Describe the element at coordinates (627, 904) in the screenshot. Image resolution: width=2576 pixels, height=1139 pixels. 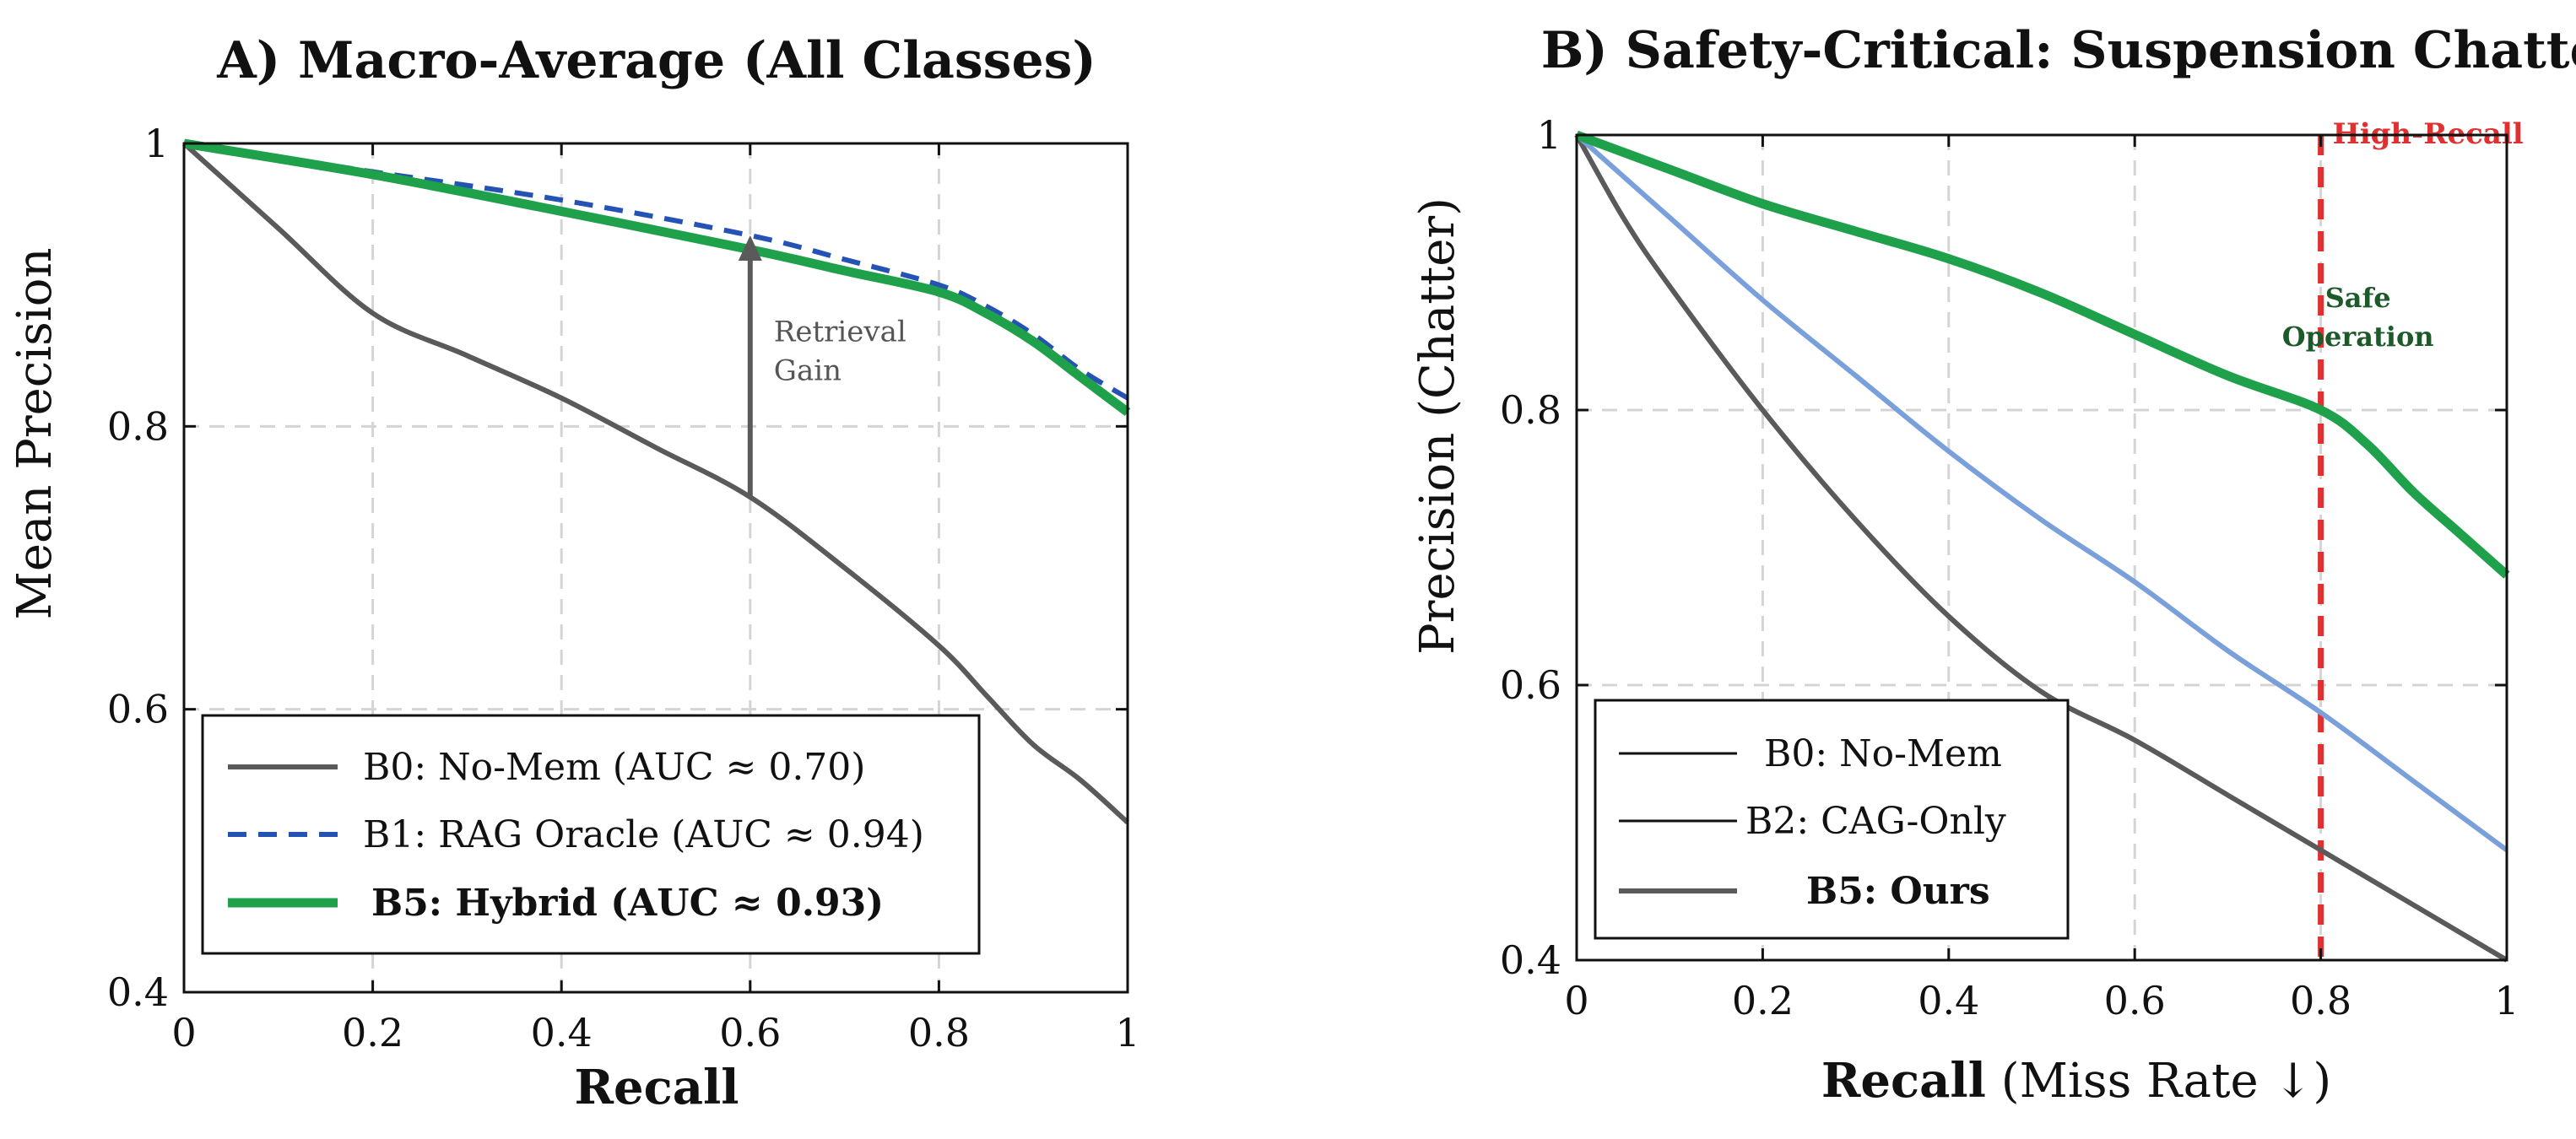
I see `legend-b5-label: B5: Hybrid (AUC ≈ 0.93)` at that location.